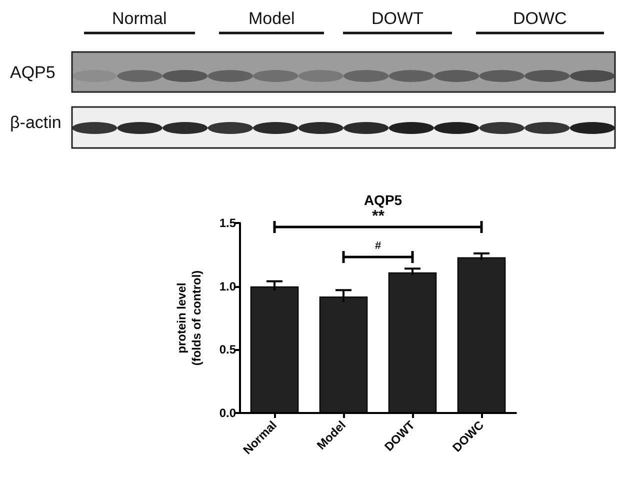  I want to click on annotation: **, so click(378, 216).